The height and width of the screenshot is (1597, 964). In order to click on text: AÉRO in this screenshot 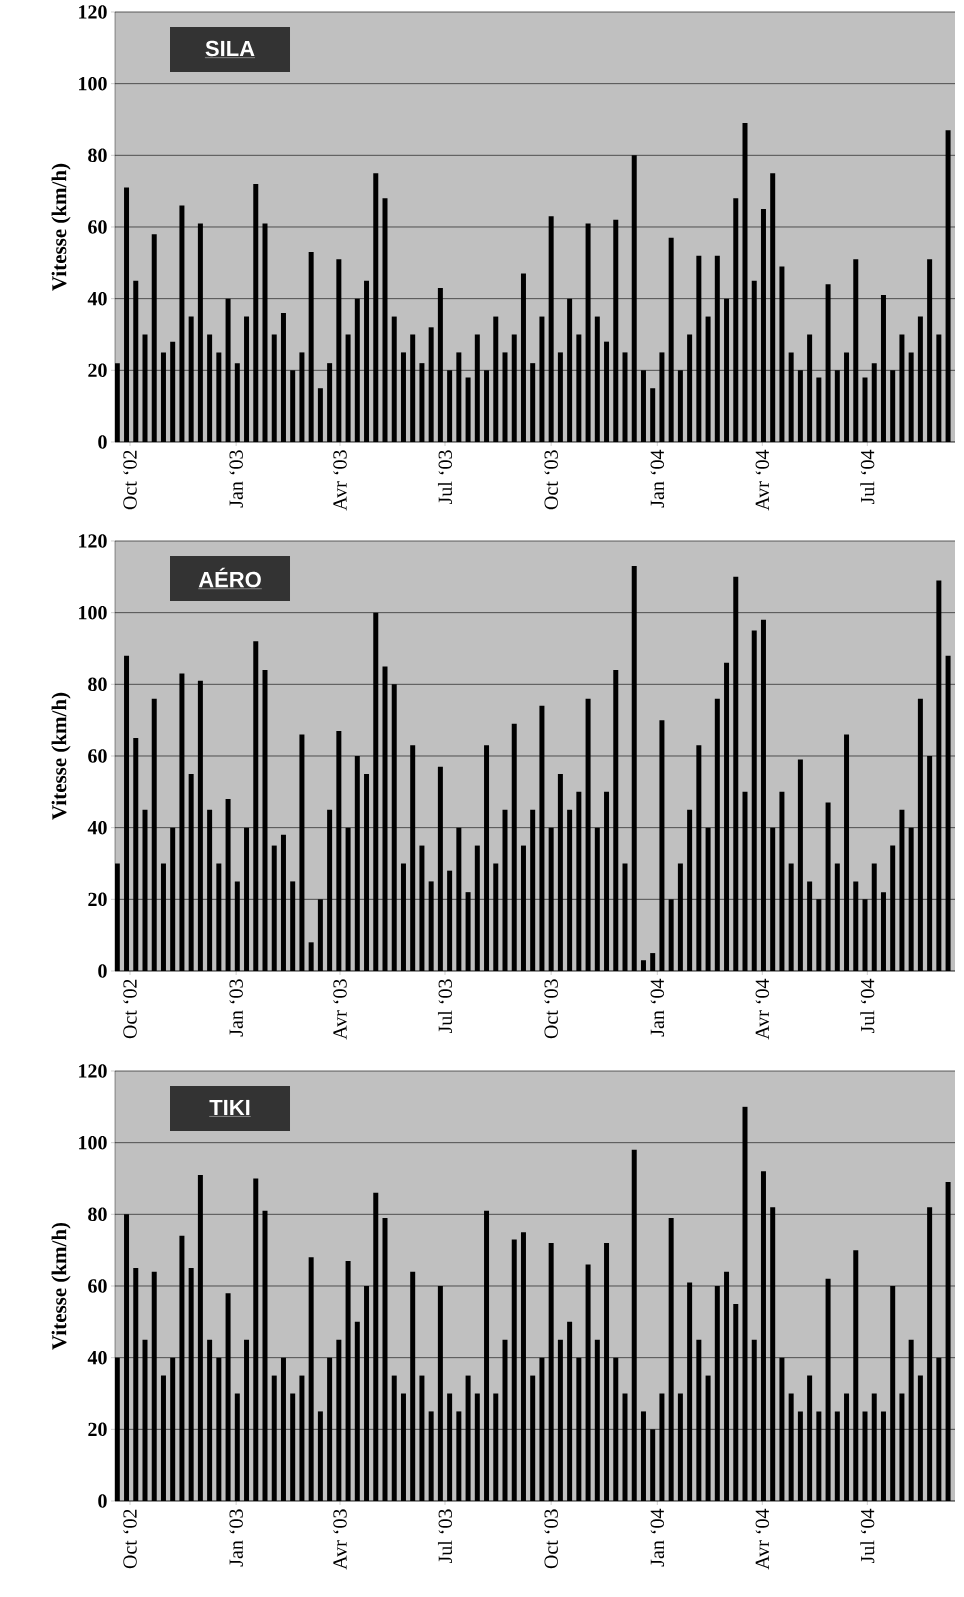, I will do `click(229, 577)`.